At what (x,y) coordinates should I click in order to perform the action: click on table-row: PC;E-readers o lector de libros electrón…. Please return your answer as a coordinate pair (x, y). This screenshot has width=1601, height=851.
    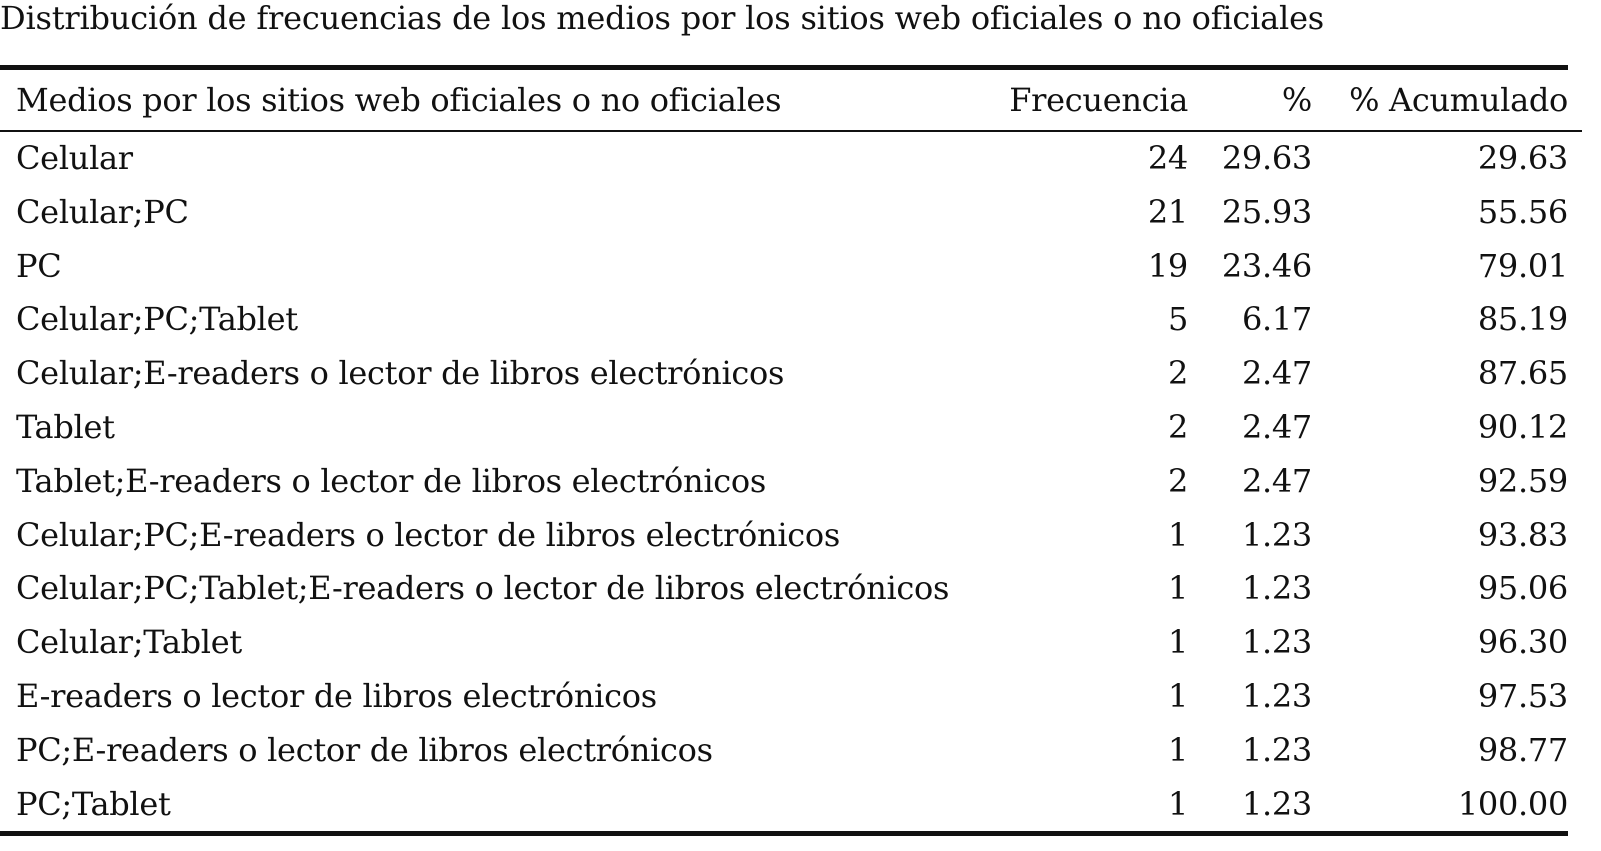
    Looking at the image, I should click on (791, 751).